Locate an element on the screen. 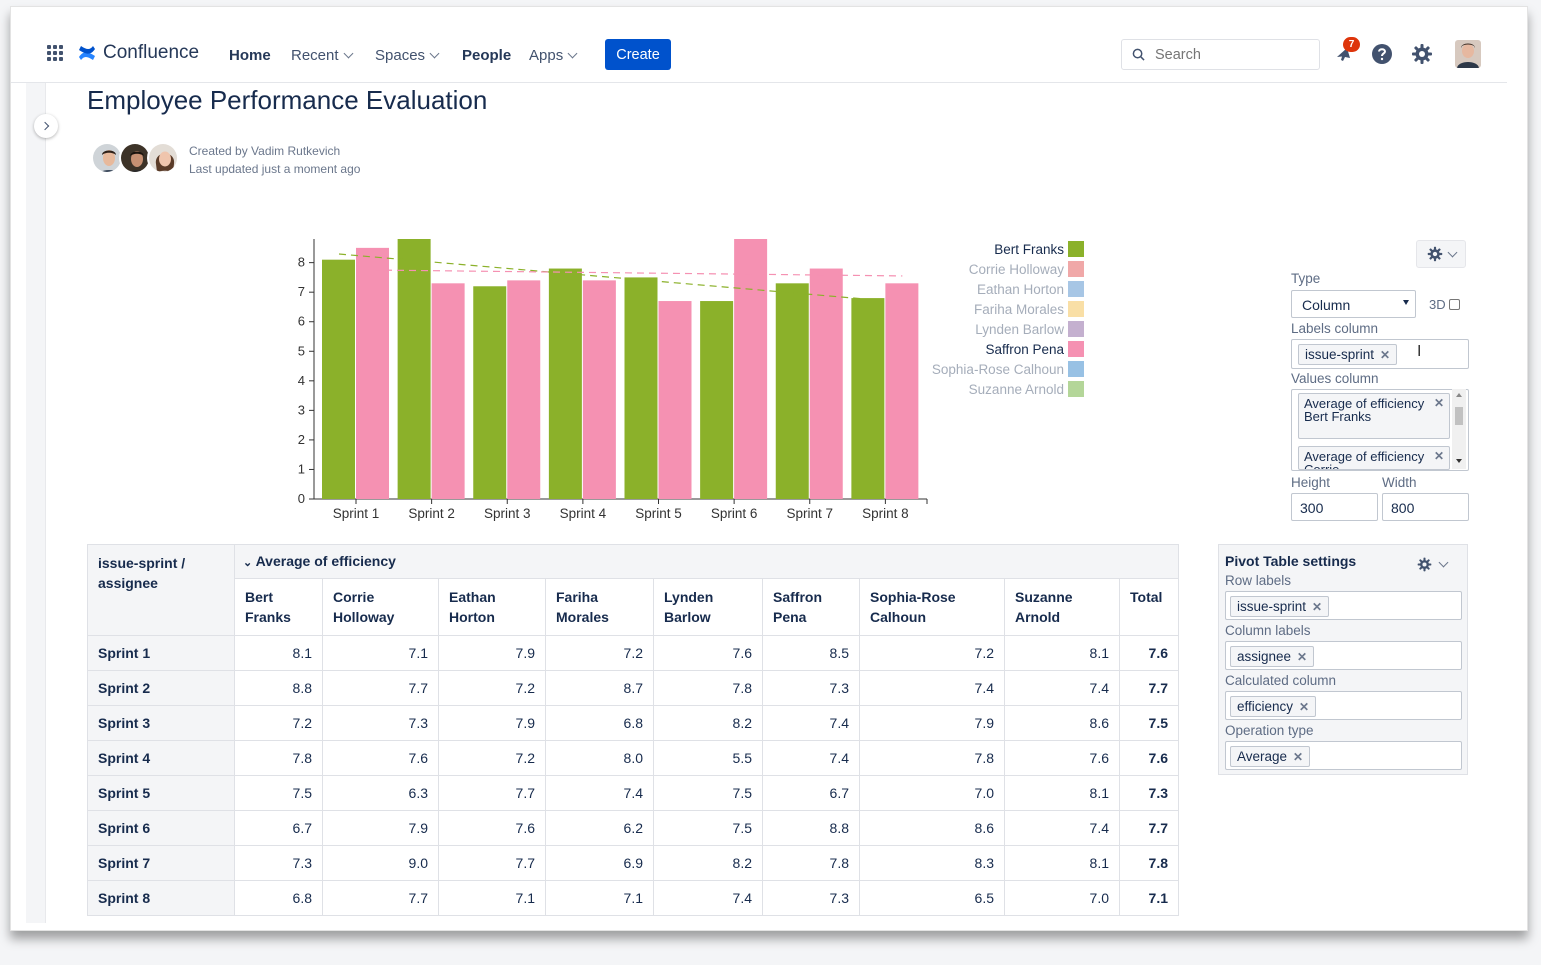 Image resolution: width=1541 pixels, height=965 pixels. pivot-cell: 7.6 is located at coordinates (1062, 758).